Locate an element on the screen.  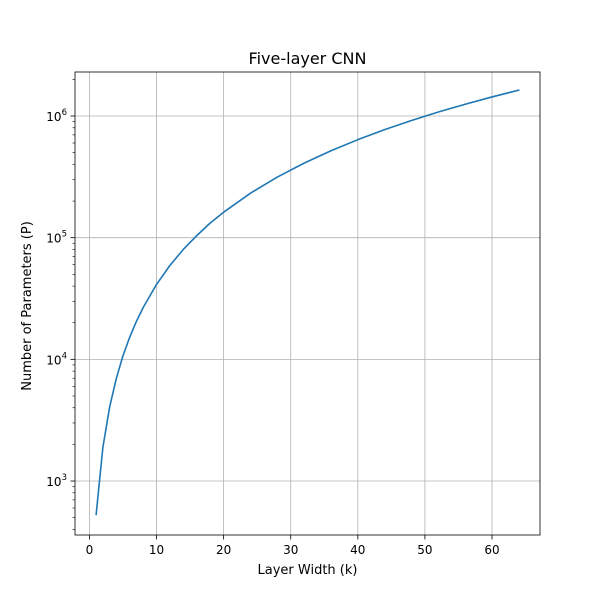
x-tick-label: 20 is located at coordinates (223, 550).